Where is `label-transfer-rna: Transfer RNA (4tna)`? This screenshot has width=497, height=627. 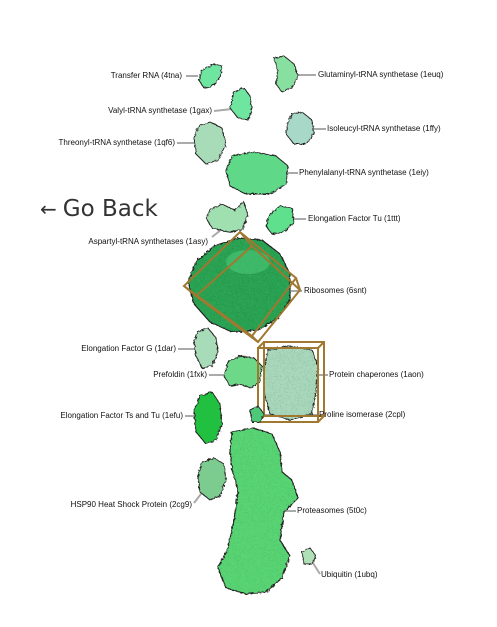 label-transfer-rna: Transfer RNA (4tna) is located at coordinates (146, 75).